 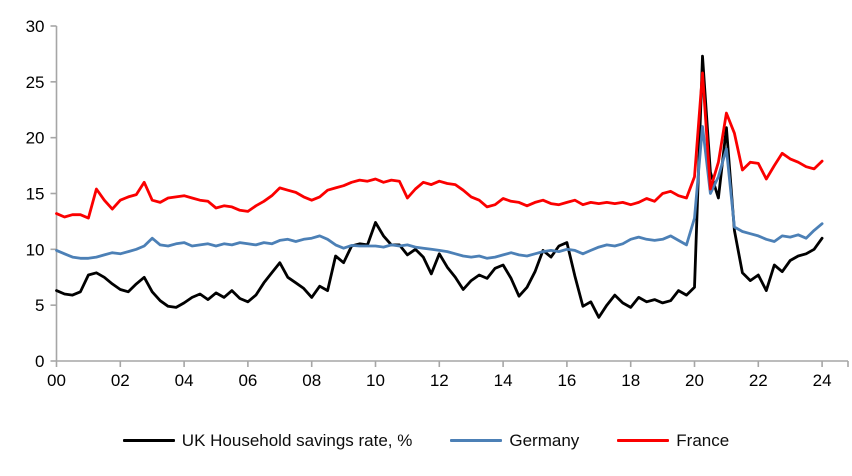 I want to click on legend-line-swatch-germany, so click(x=476, y=440).